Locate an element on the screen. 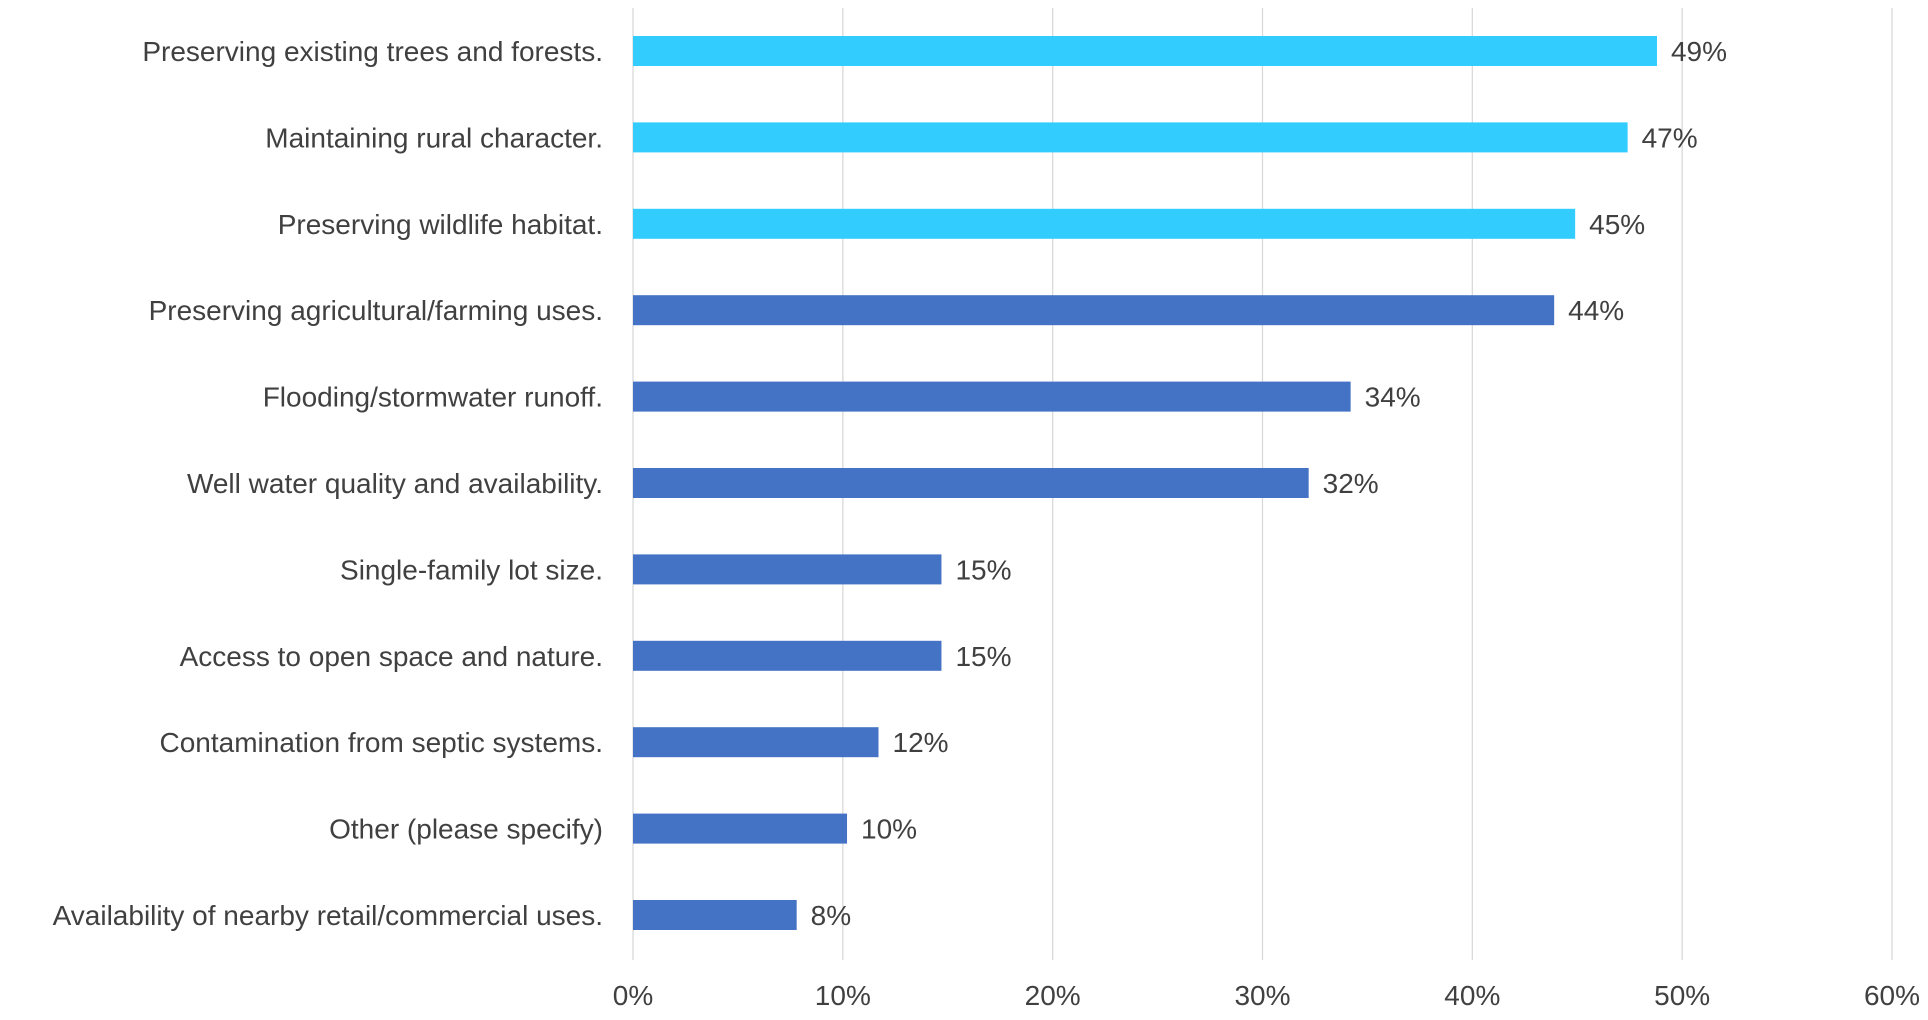 The image size is (1928, 1020). data-label: 10% is located at coordinates (889, 829).